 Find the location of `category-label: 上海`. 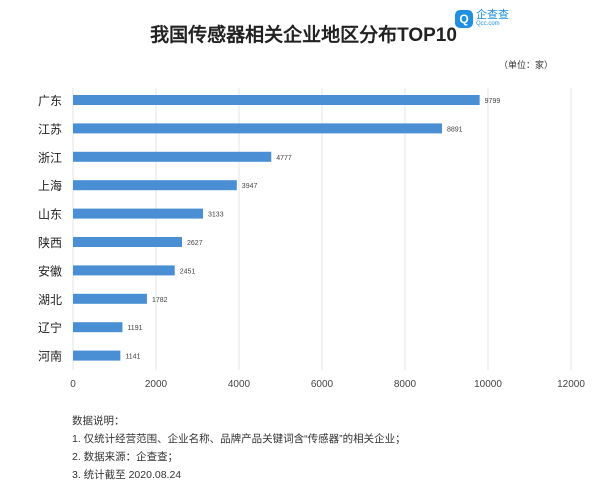

category-label: 上海 is located at coordinates (50, 185).